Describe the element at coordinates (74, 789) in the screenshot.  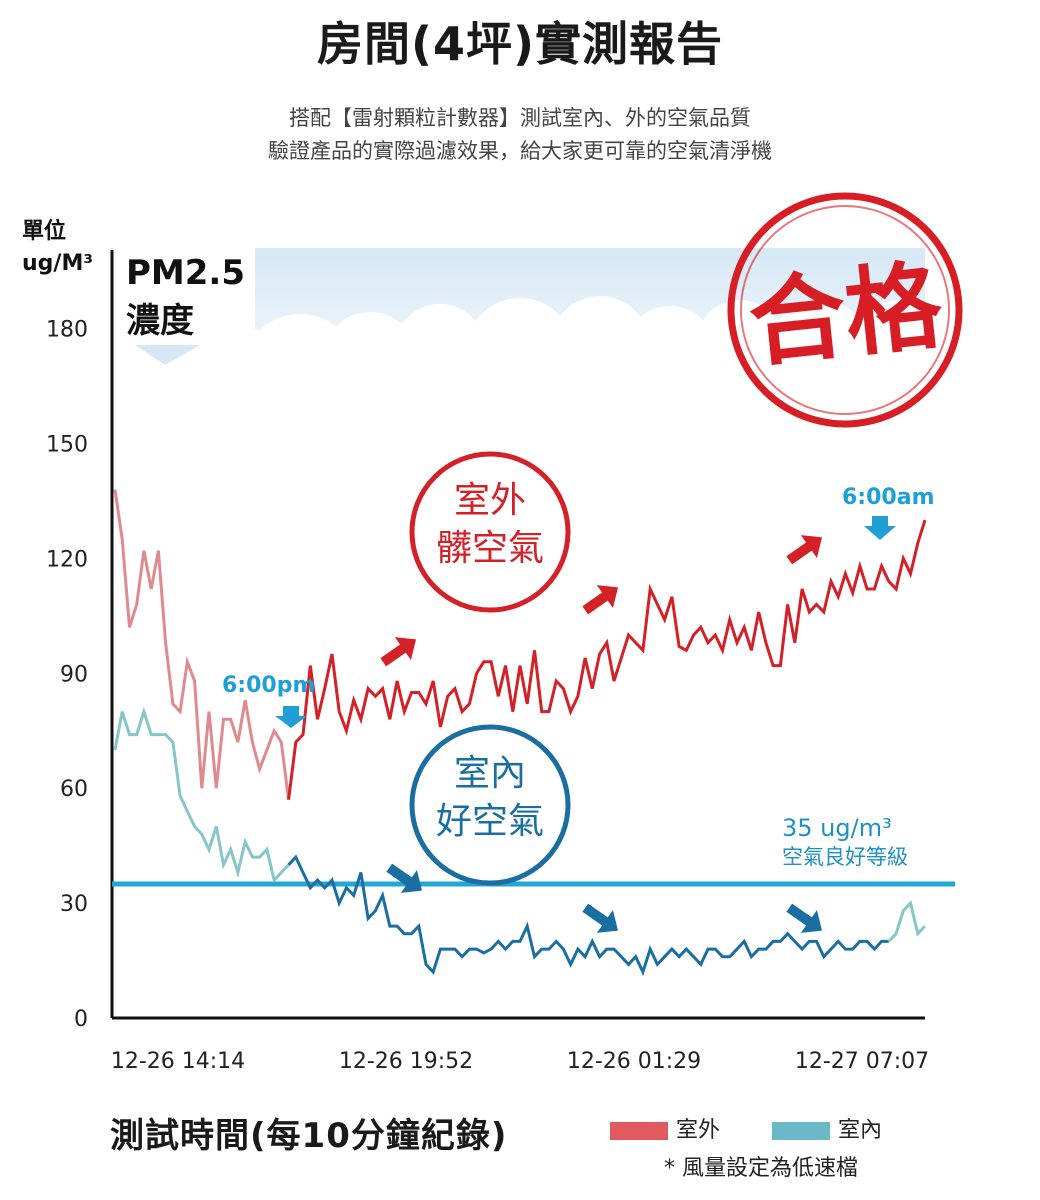
I see `y-tick-label: 60` at that location.